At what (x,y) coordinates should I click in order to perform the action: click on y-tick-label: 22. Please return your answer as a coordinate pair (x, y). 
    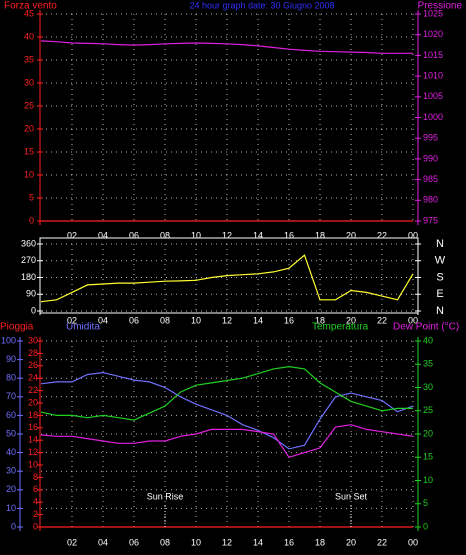
    Looking at the image, I should click on (33, 390).